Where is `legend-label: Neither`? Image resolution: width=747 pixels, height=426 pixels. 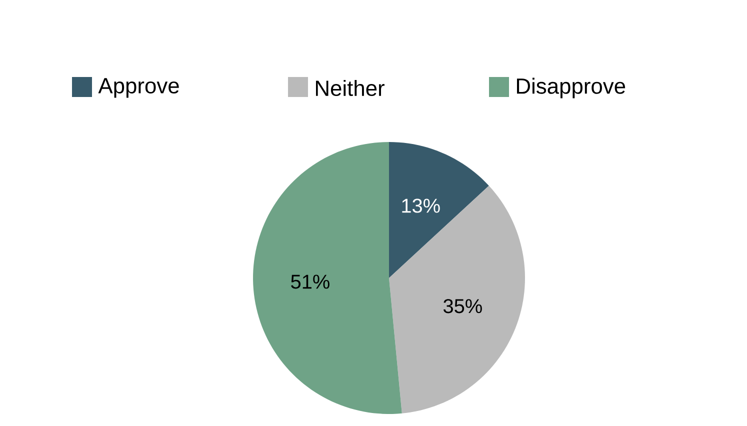
legend-label: Neither is located at coordinates (350, 88).